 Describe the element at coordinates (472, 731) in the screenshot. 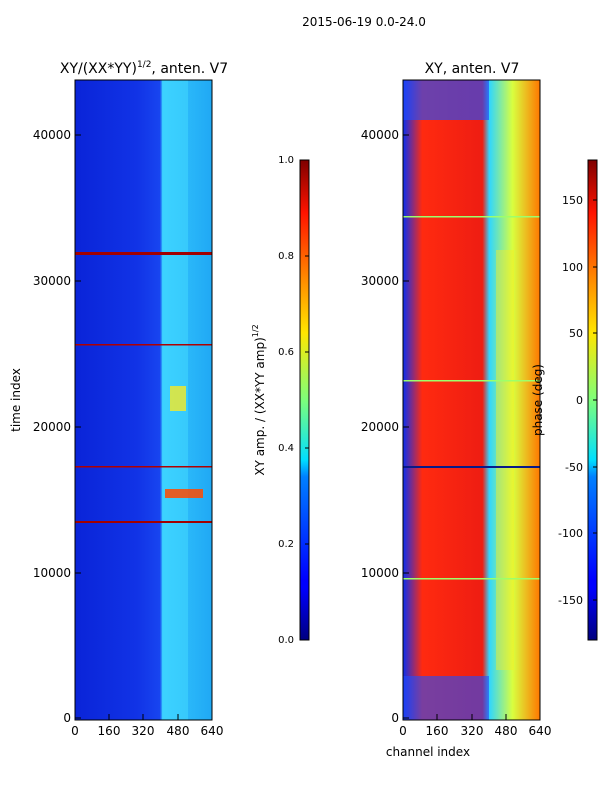

I see `right-x-tick-label: 320` at that location.